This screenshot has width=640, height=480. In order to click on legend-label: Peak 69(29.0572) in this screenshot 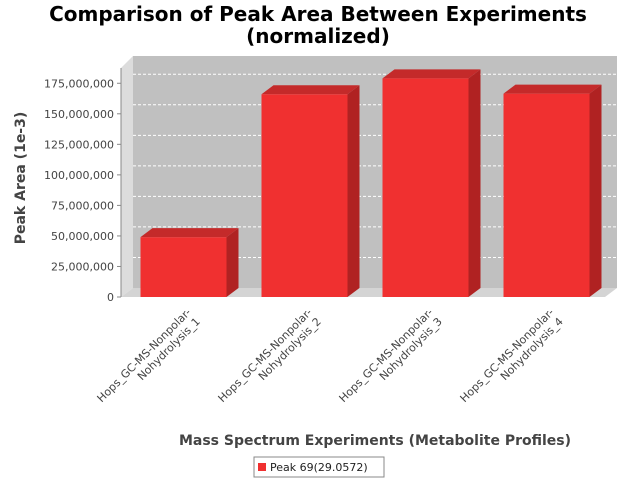, I will do `click(319, 467)`.